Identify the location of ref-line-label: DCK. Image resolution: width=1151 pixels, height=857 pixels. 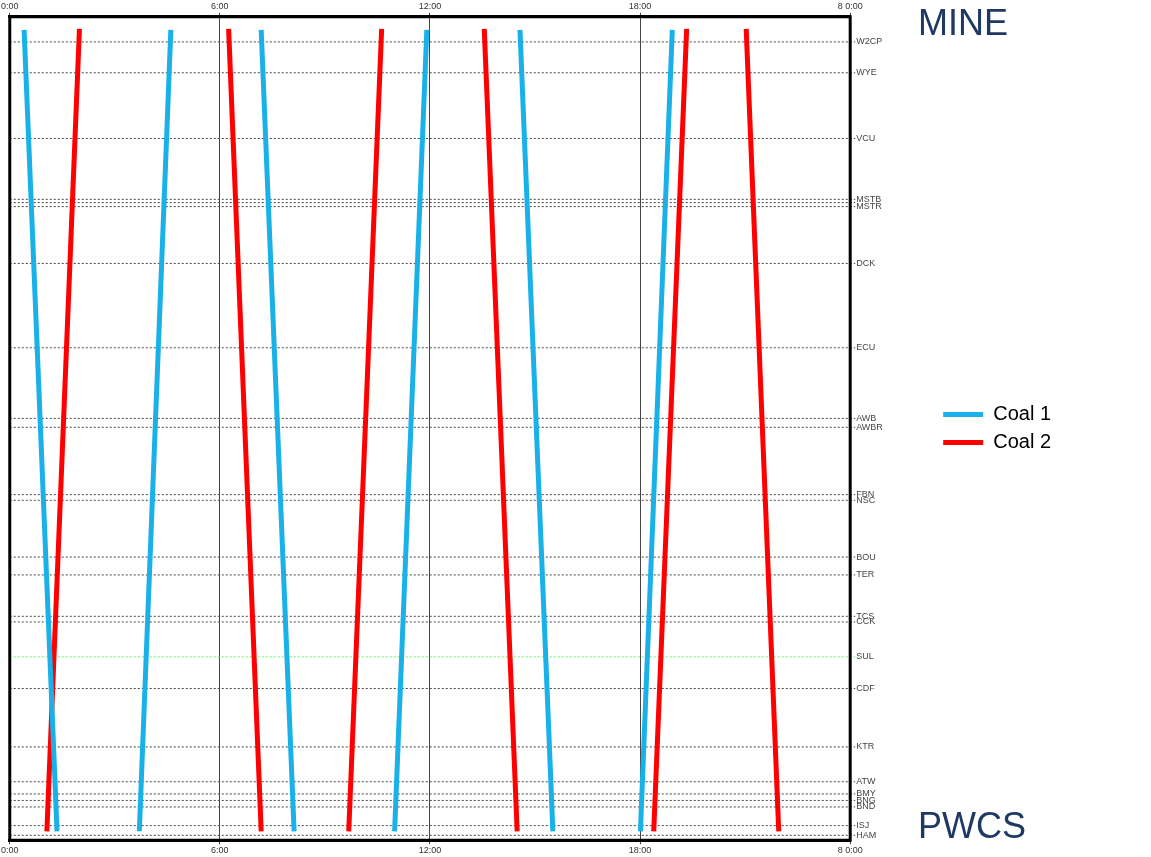
(866, 262).